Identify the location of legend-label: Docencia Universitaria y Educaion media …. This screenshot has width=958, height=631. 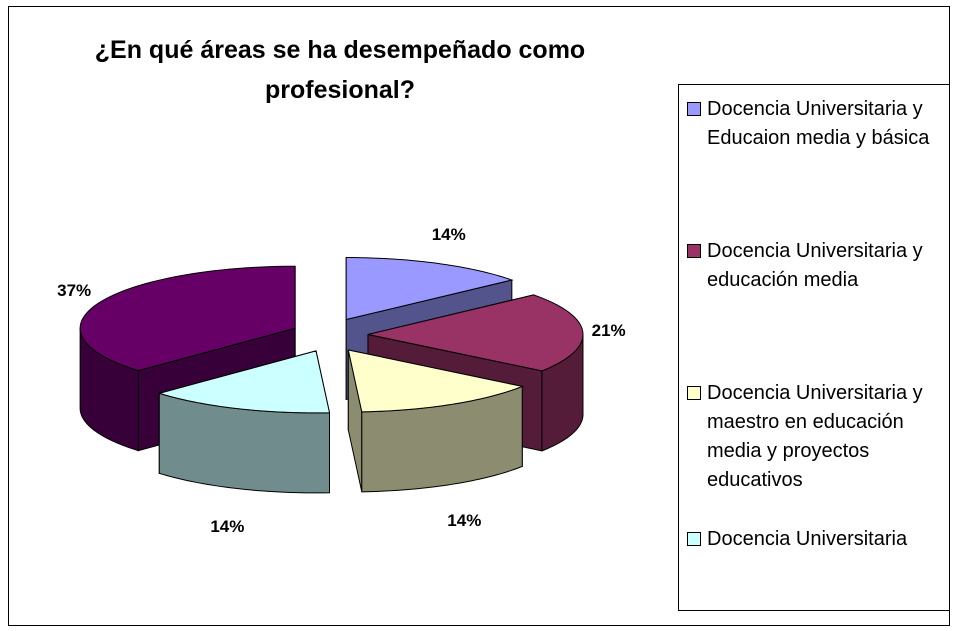
(818, 123).